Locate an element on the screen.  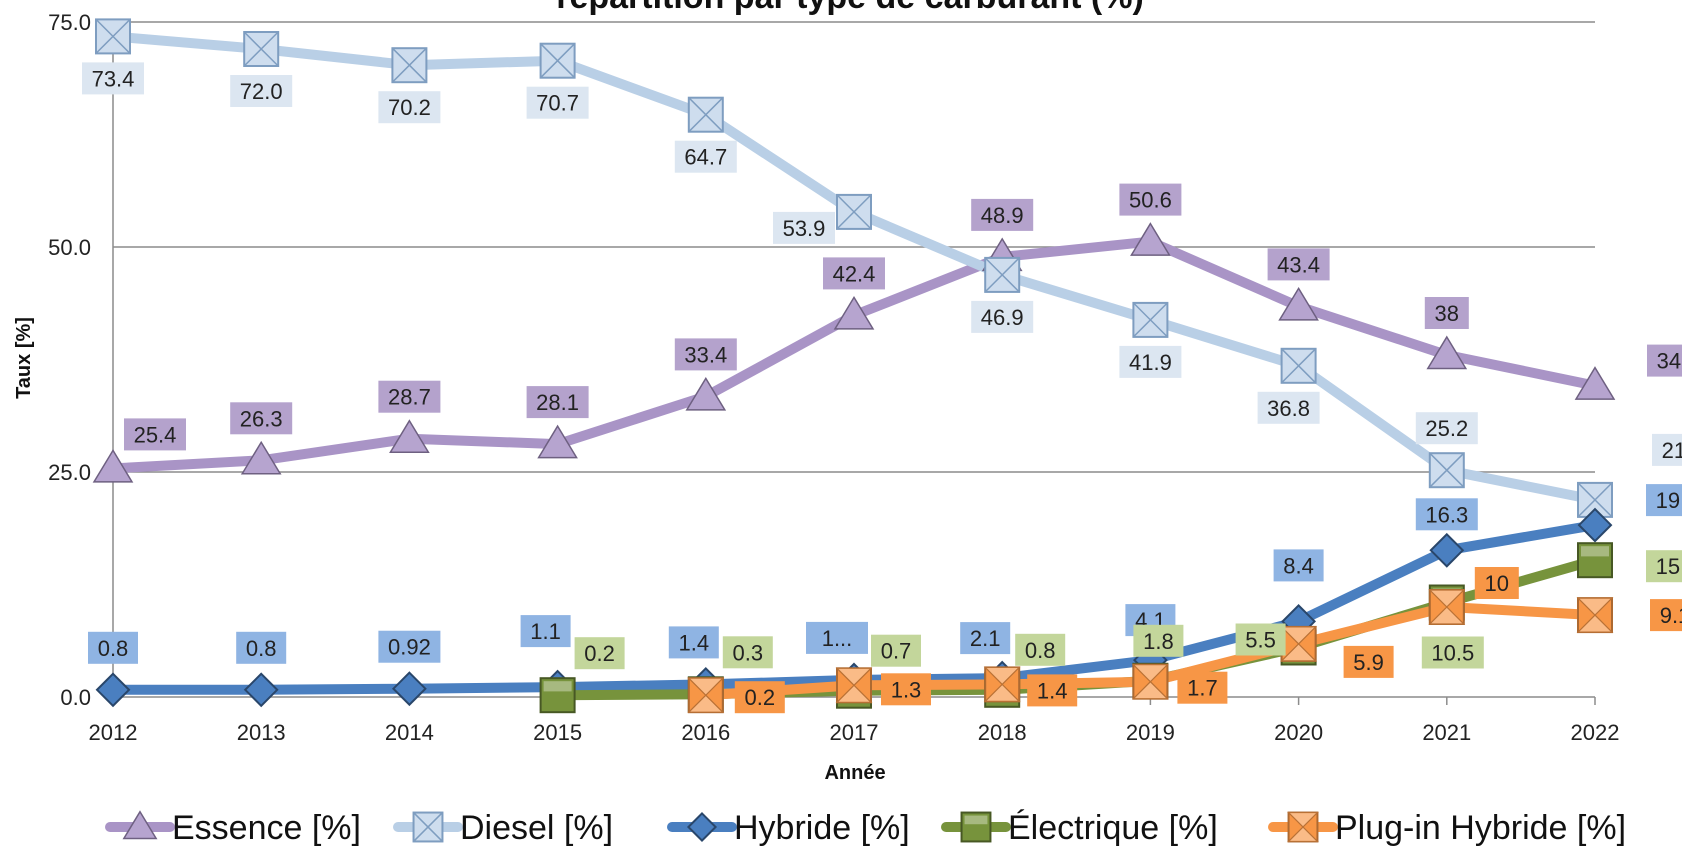
y-tick-label: 25.0 is located at coordinates (69, 472).